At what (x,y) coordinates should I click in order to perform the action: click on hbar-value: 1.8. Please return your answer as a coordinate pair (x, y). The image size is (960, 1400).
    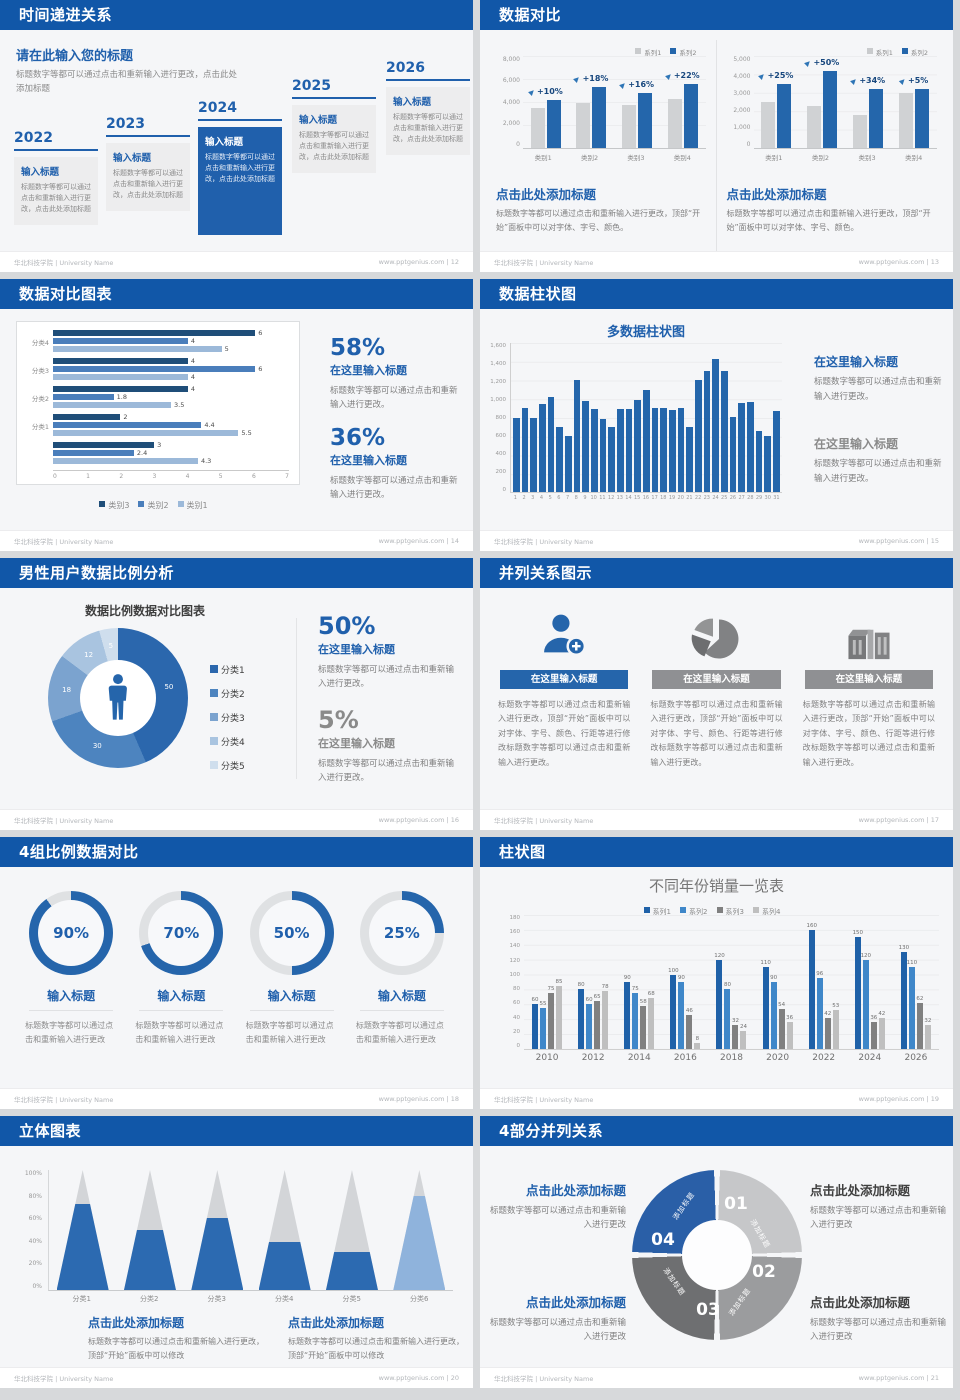
    Looking at the image, I should click on (122, 397).